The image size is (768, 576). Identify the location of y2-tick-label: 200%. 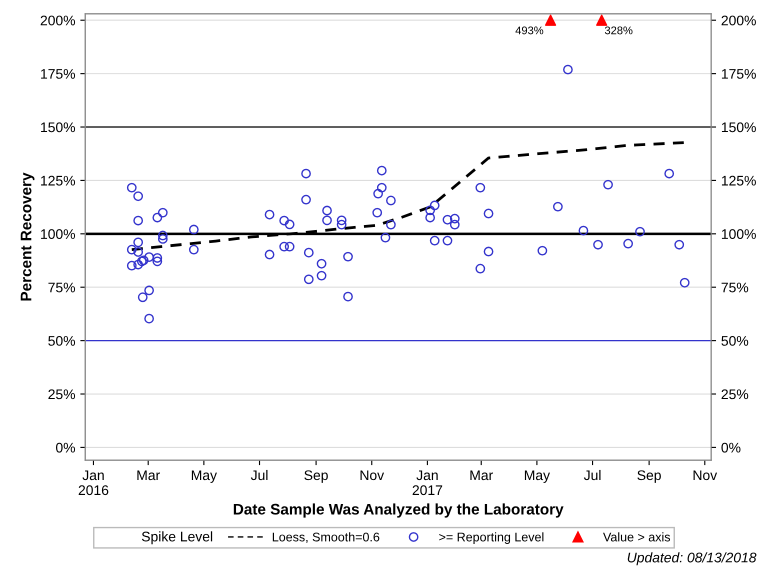
(739, 21).